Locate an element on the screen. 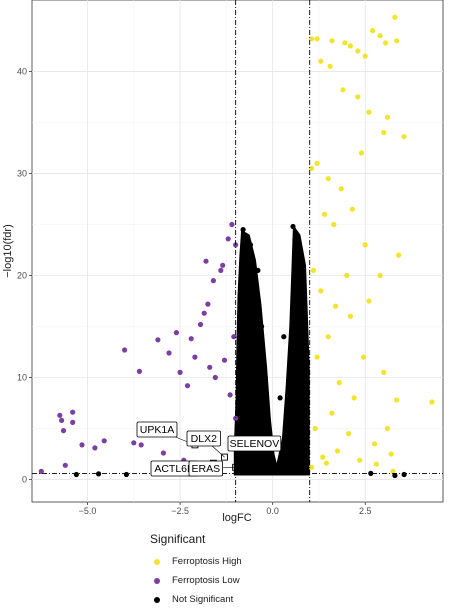  y-tick-label: 0 is located at coordinates (24, 480).